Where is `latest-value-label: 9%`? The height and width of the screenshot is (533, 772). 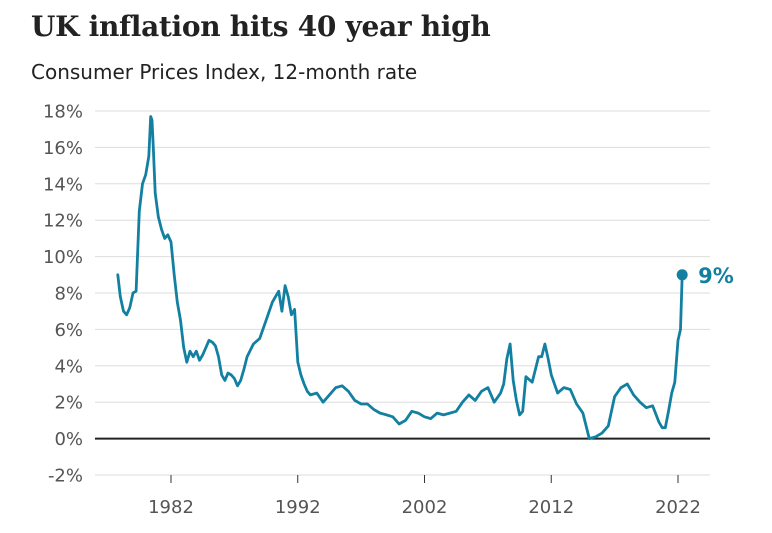 latest-value-label: 9% is located at coordinates (716, 276).